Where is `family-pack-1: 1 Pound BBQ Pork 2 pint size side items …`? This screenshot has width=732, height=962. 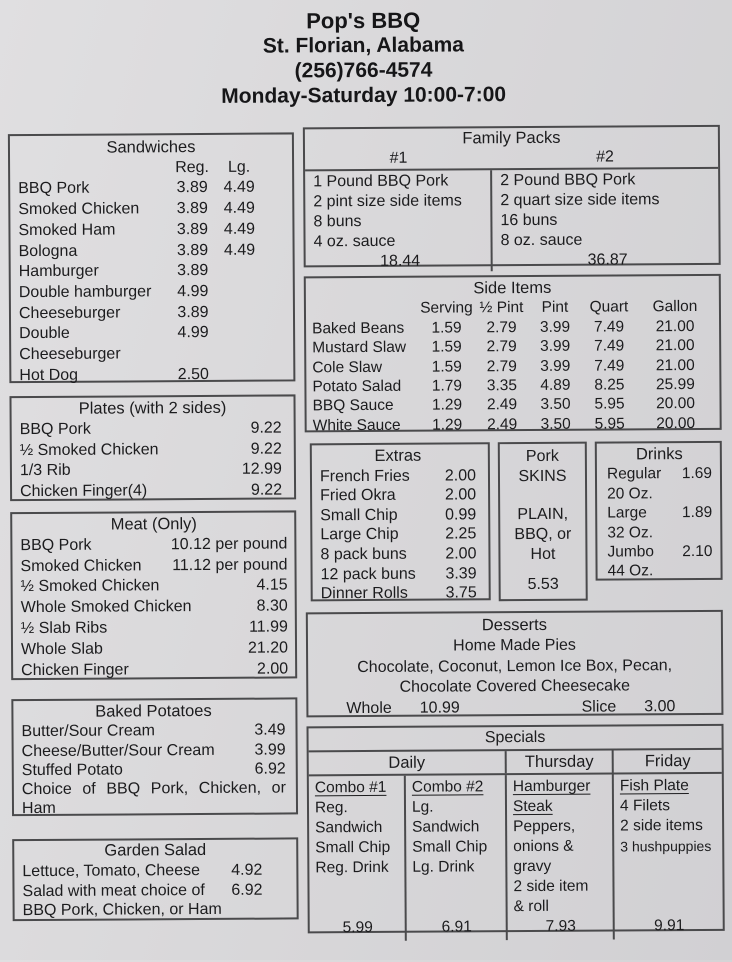
family-pack-1: 1 Pound BBQ Pork 2 pint size side items … is located at coordinates (399, 221).